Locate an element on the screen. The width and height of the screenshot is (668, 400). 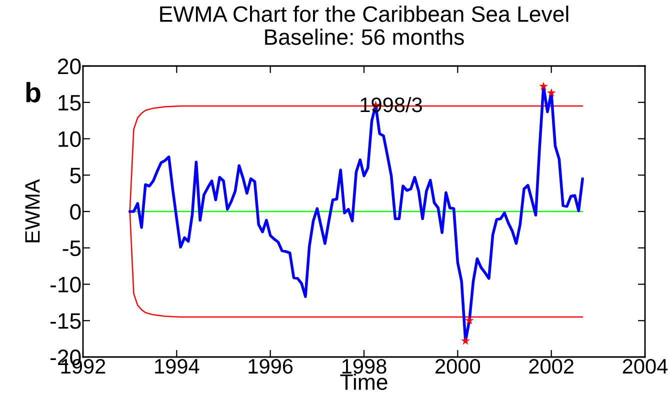
y-tick-label: 15 is located at coordinates (69, 103).